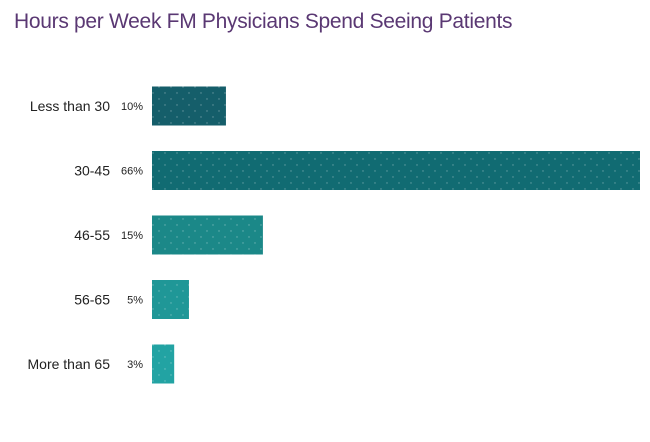  I want to click on value-label: 3%, so click(135, 365).